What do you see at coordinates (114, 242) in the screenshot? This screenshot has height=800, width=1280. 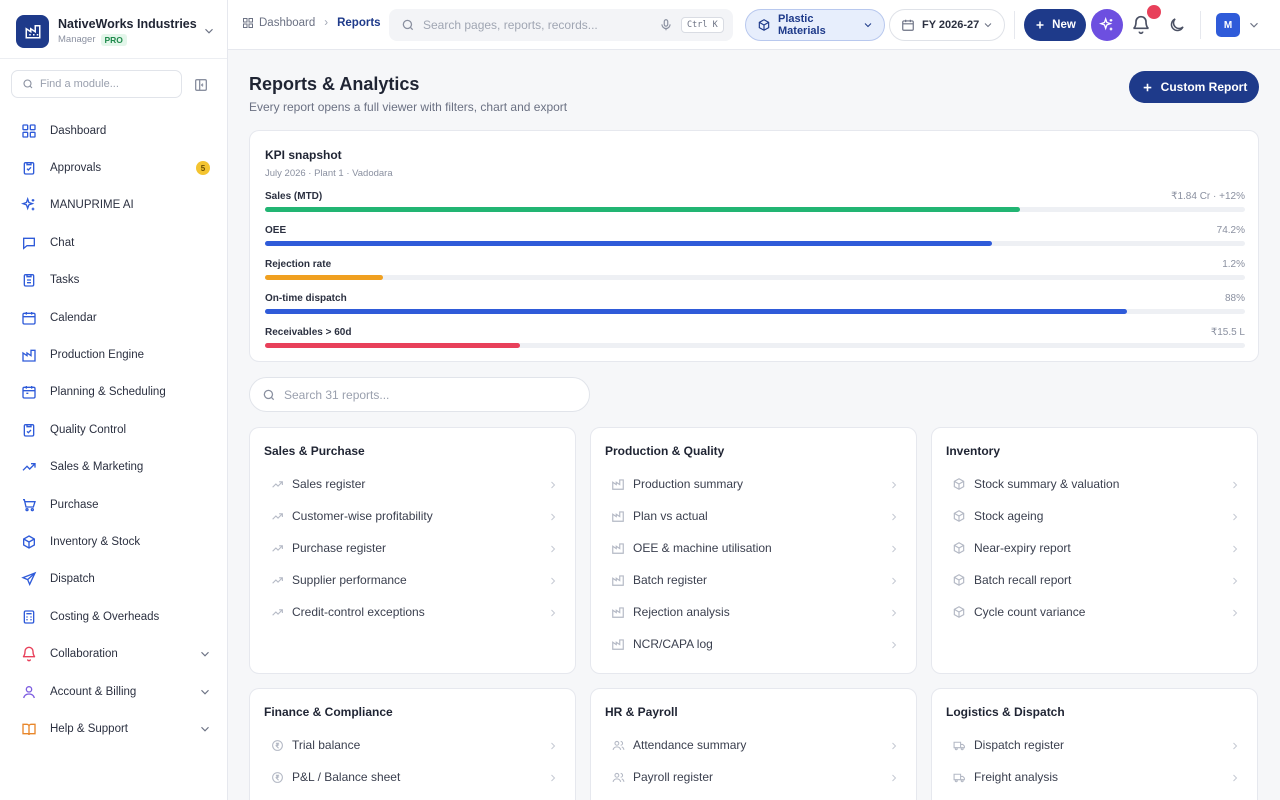 I see `sidebar-item-chat: Chat` at bounding box center [114, 242].